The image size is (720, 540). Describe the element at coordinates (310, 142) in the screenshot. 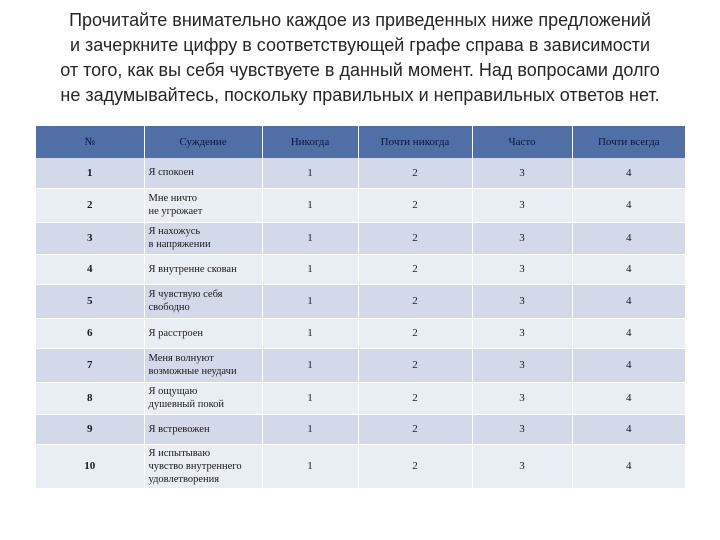

I see `header-never: Никогда` at that location.